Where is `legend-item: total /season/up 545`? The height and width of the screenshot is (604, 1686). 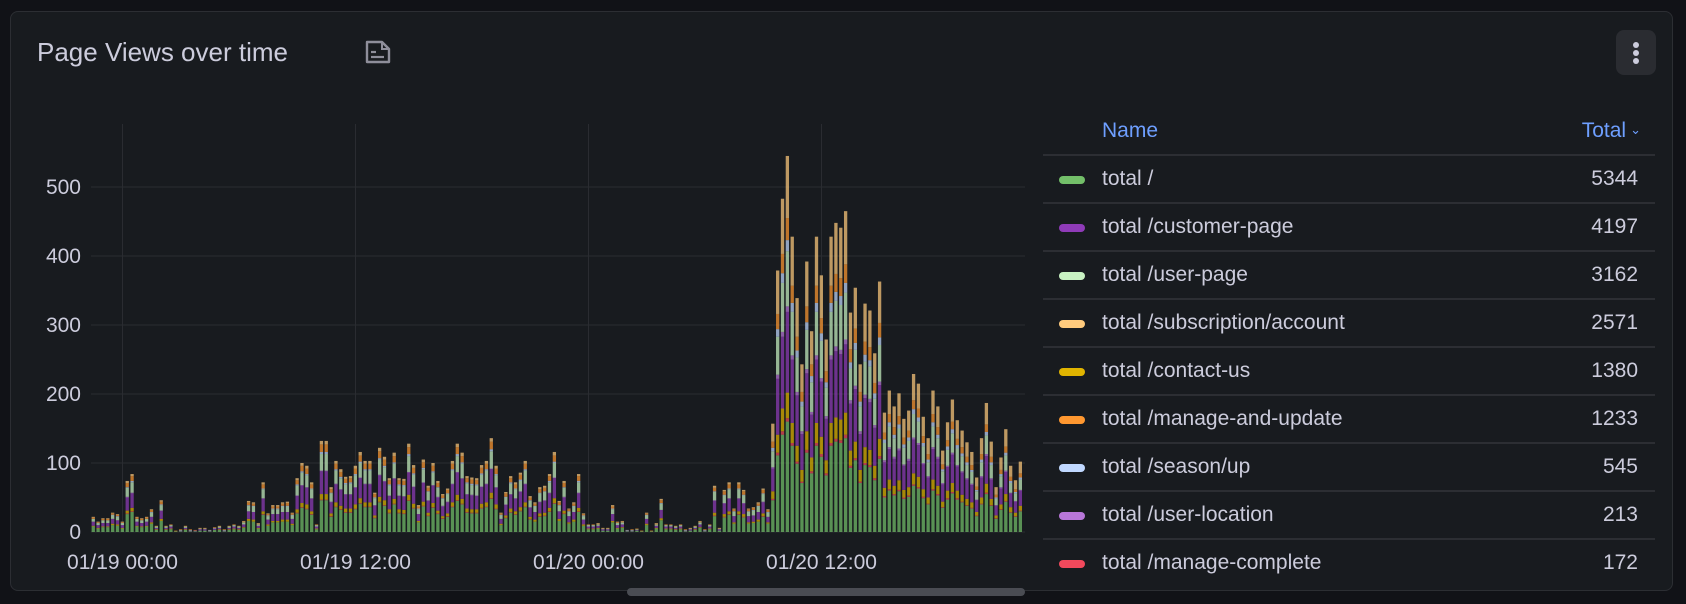 legend-item: total /season/up 545 is located at coordinates (1349, 468).